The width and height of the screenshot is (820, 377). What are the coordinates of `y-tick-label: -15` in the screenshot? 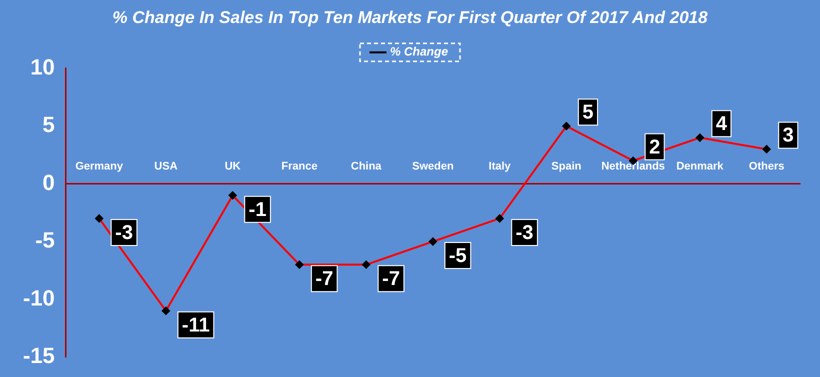 It's located at (39, 355).